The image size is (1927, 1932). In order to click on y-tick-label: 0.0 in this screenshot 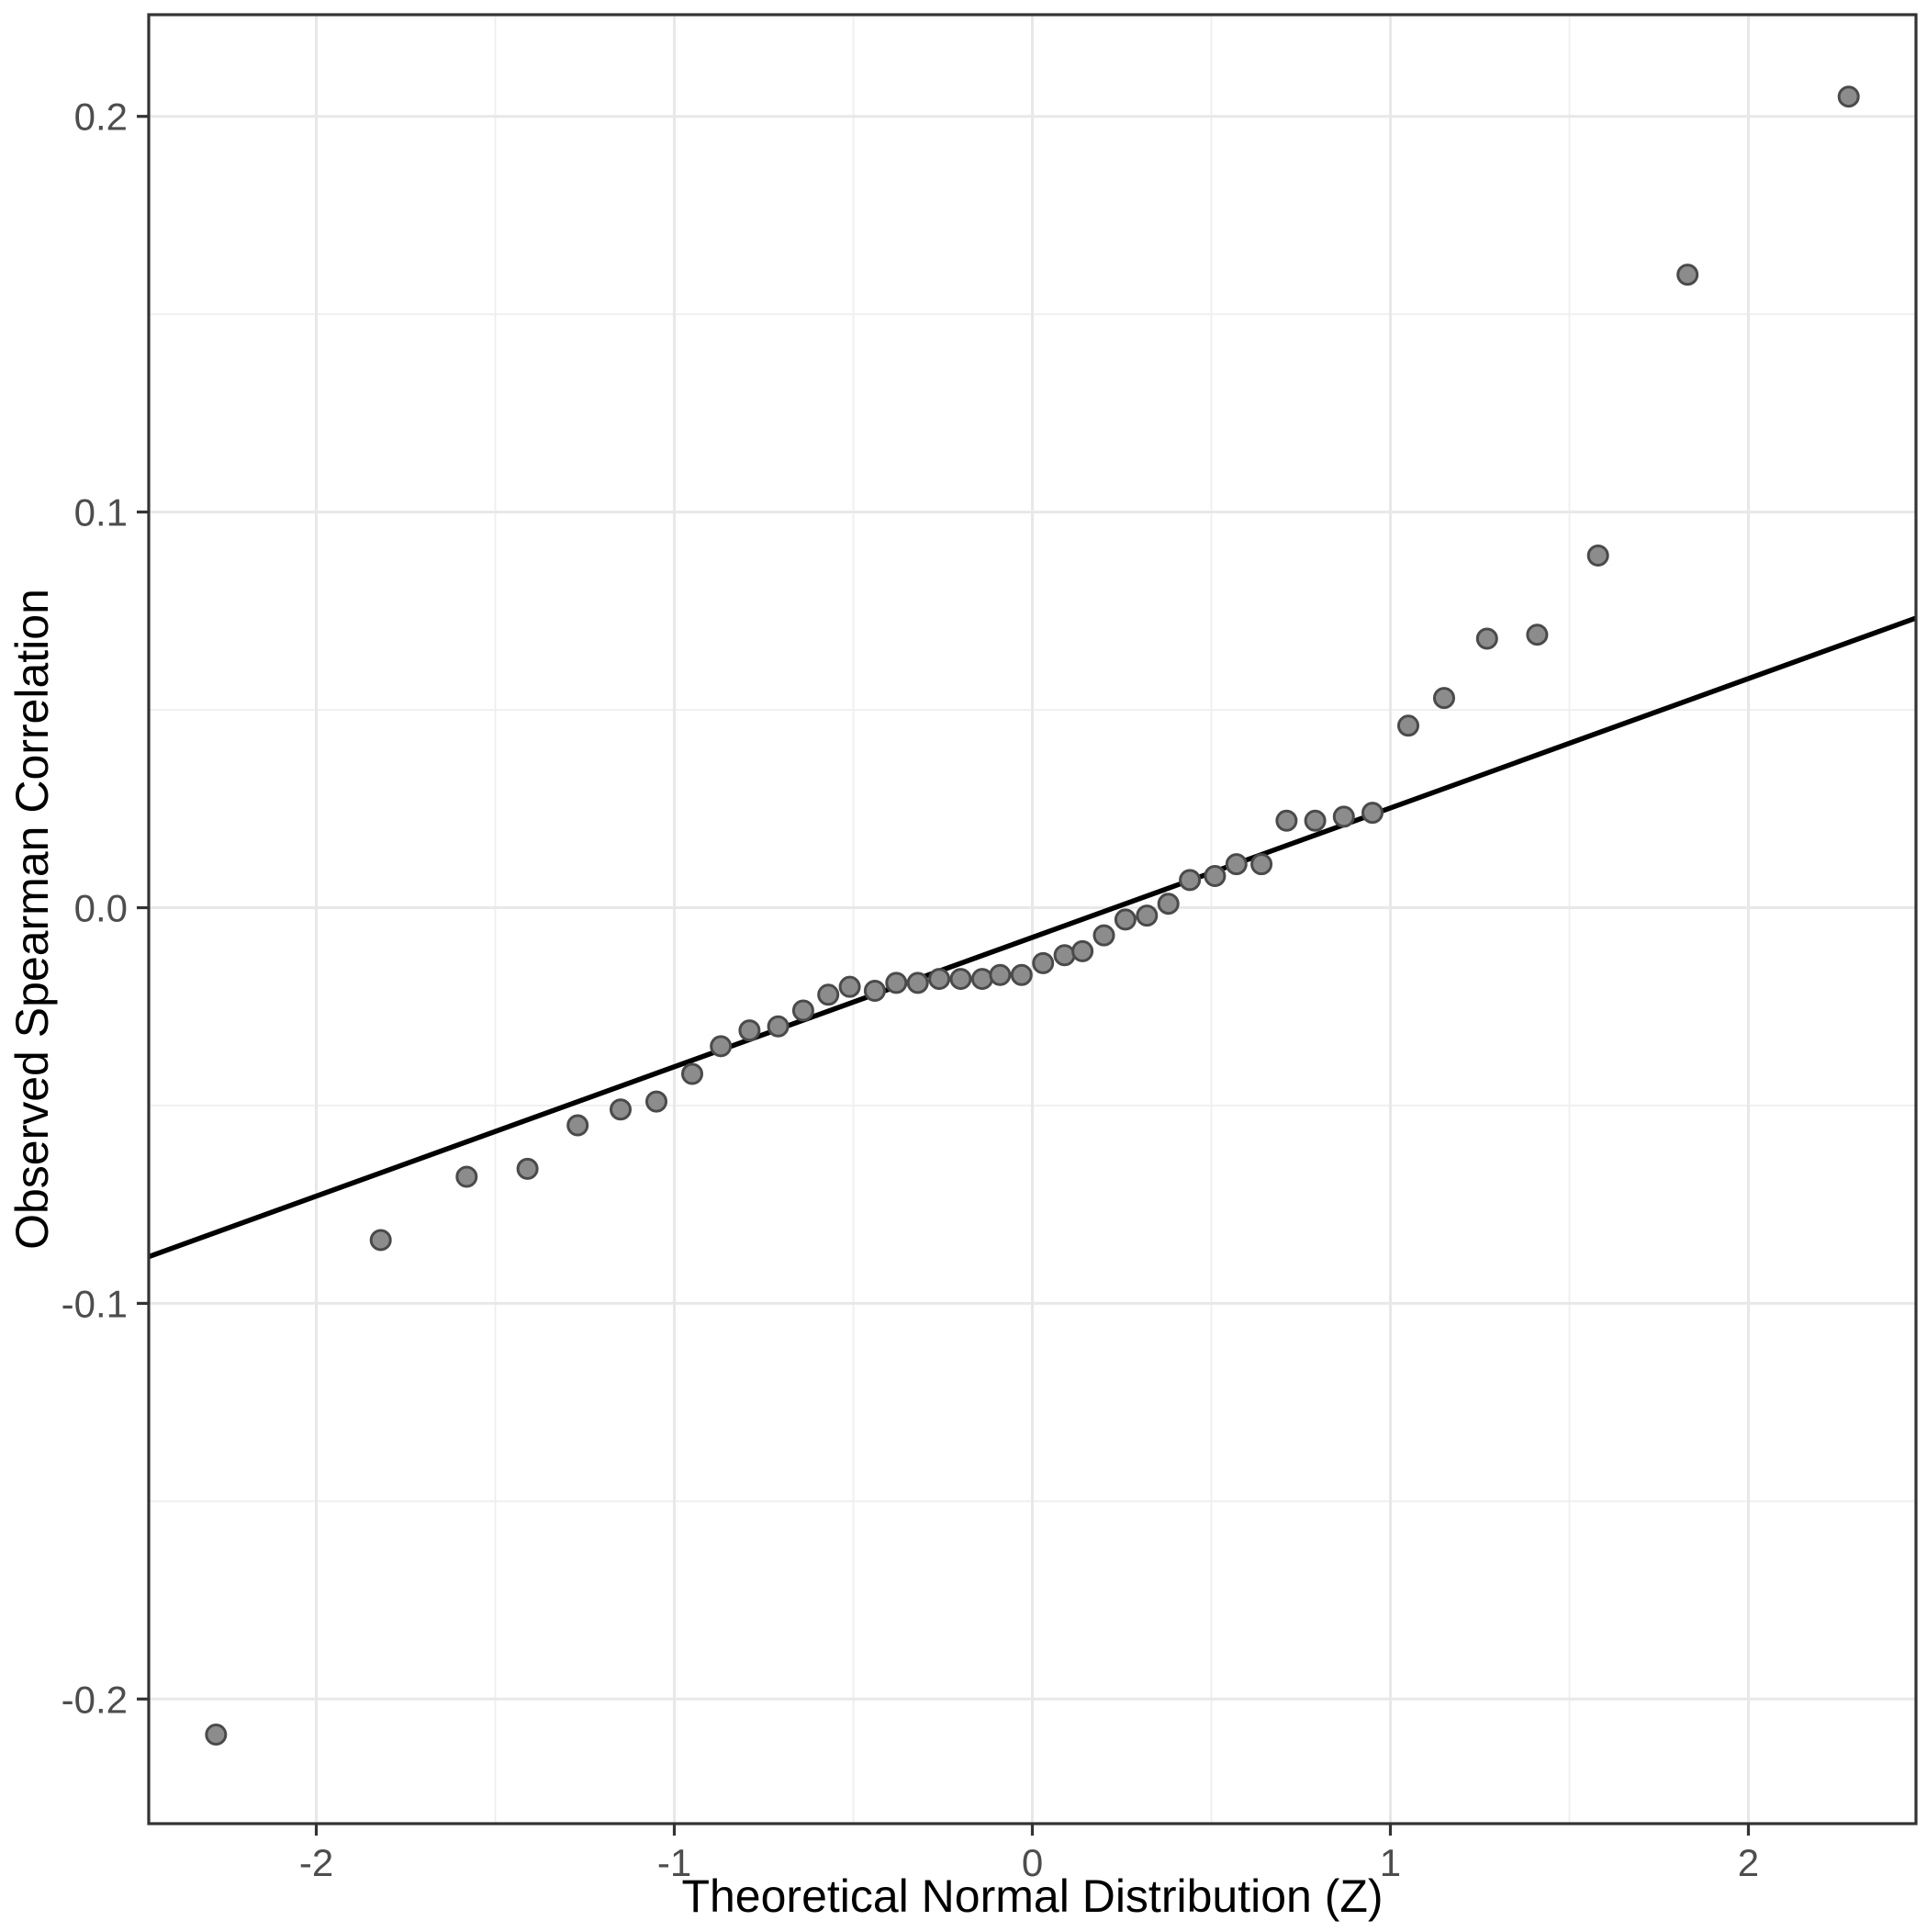, I will do `click(101, 908)`.